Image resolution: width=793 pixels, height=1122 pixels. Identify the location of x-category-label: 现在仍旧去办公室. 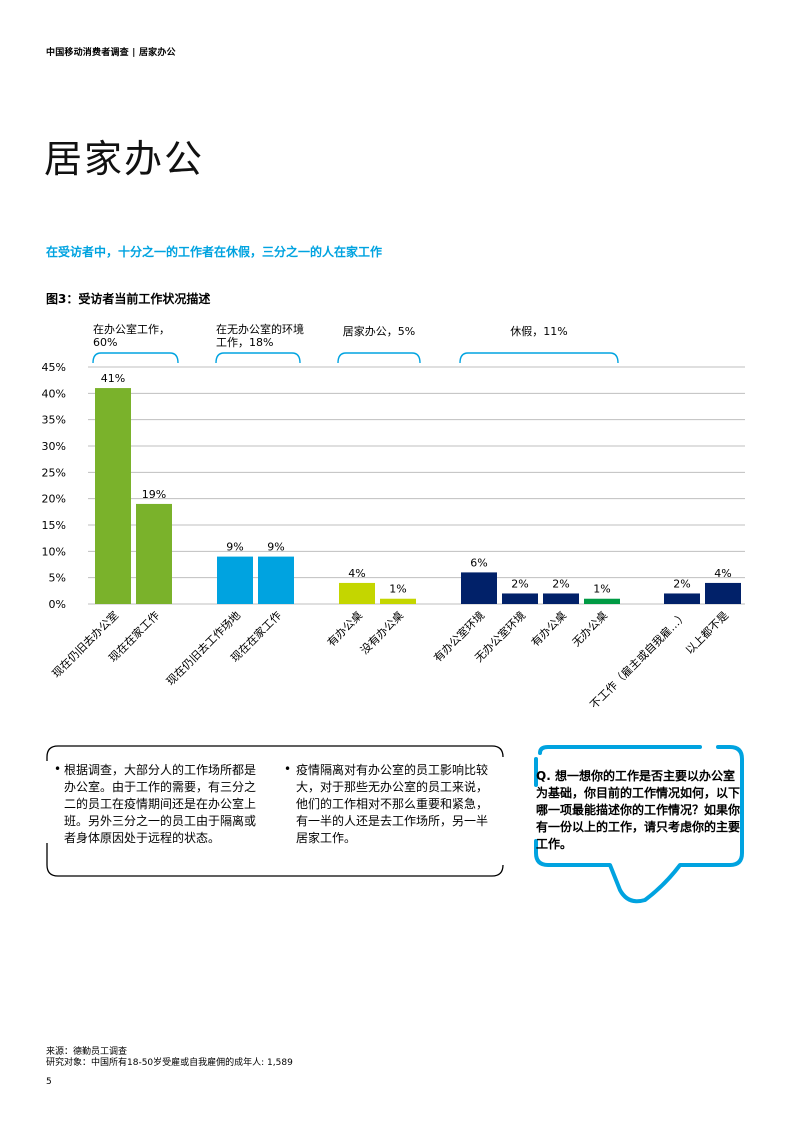
(85, 644).